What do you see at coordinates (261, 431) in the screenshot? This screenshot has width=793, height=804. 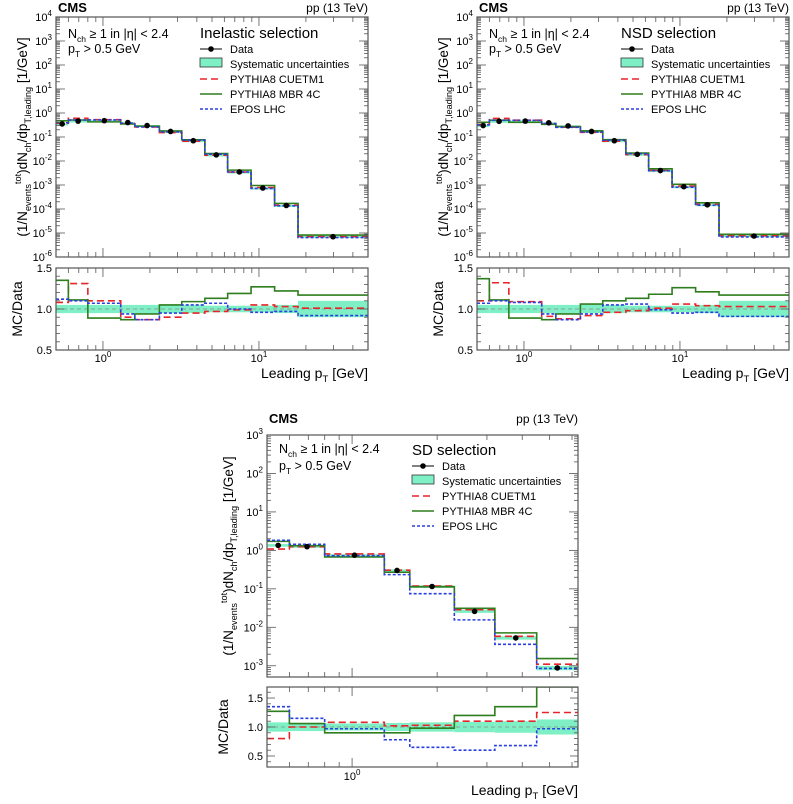 I see `y-tick-exp: 3` at bounding box center [261, 431].